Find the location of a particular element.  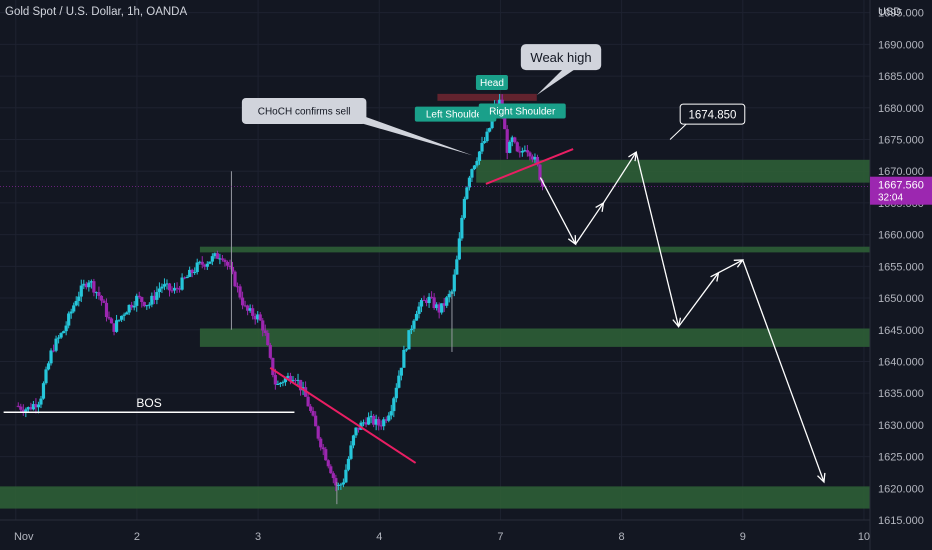

y-tick-label: 1675.000 is located at coordinates (901, 141).